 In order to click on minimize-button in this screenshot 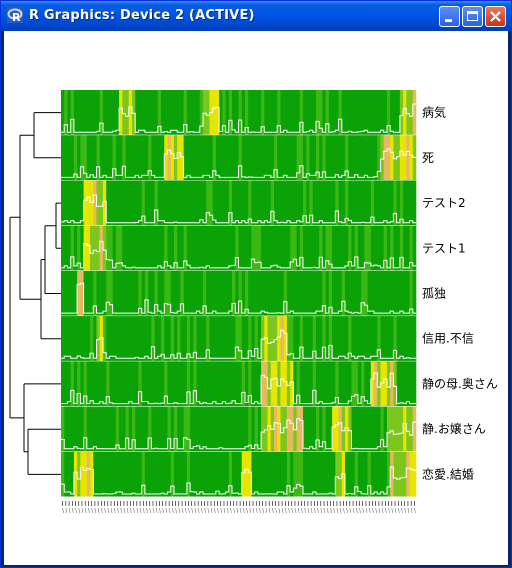, I will do `click(449, 16)`.